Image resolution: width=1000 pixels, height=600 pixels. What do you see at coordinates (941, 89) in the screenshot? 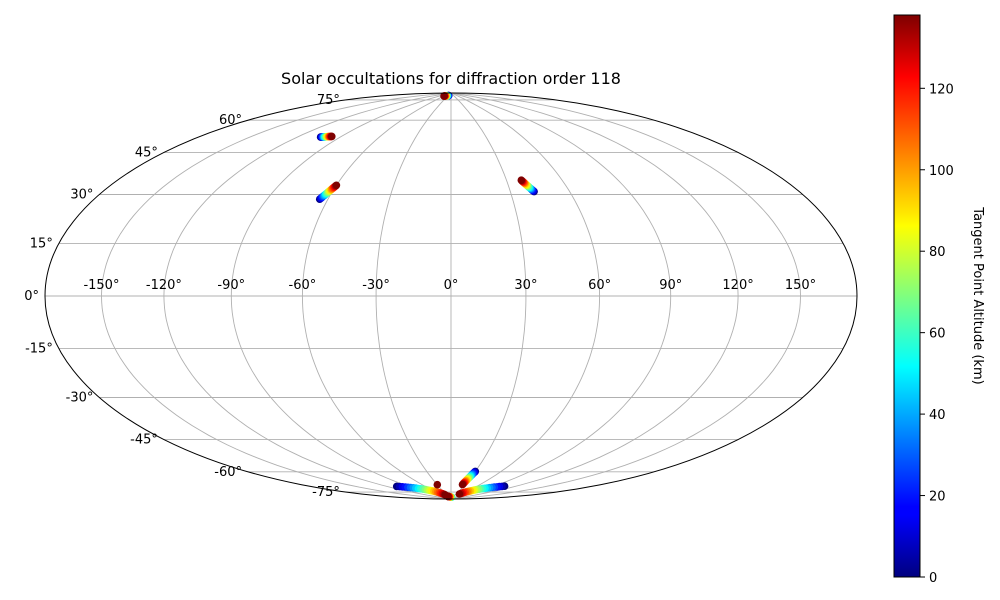
I see `colorbar-tick-label: 120` at bounding box center [941, 89].